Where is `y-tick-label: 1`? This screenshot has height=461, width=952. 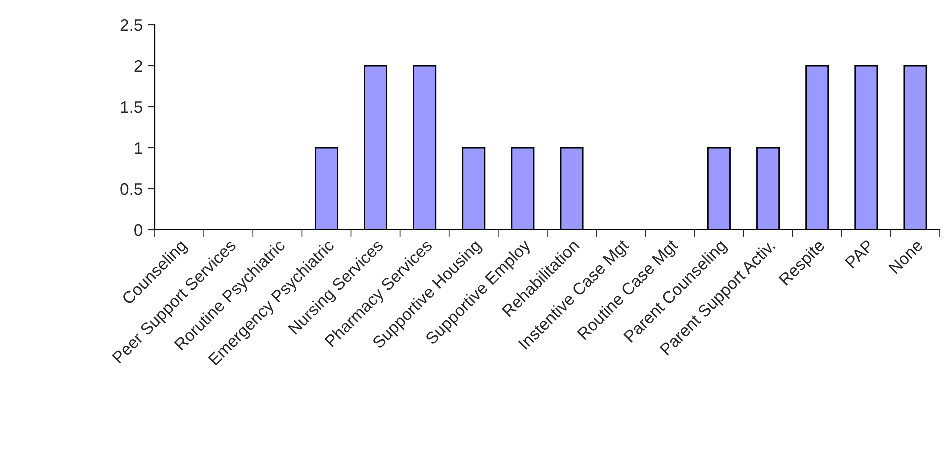 y-tick-label: 1 is located at coordinates (138, 148).